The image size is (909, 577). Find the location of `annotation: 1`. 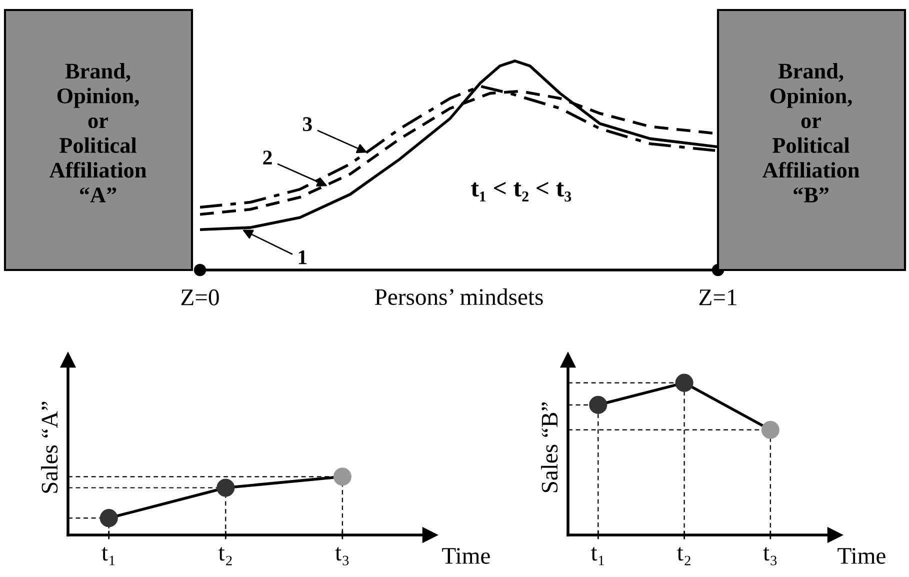

annotation: 1 is located at coordinates (302, 257).